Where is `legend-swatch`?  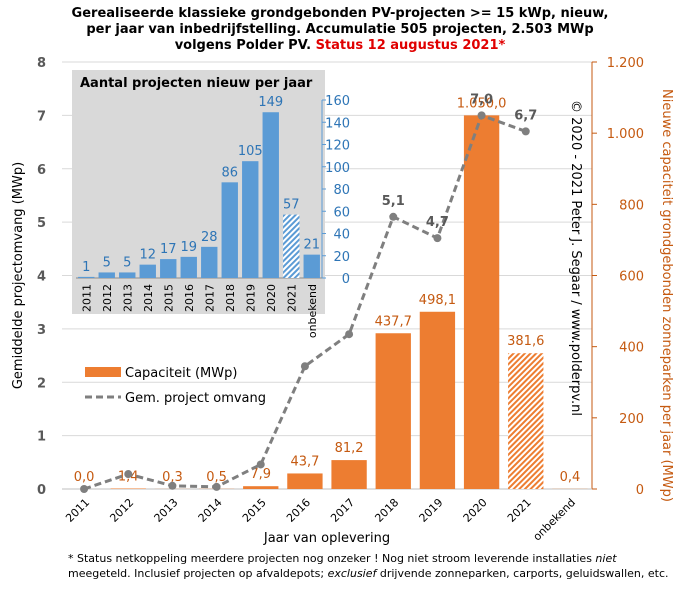 legend-swatch is located at coordinates (103, 372).